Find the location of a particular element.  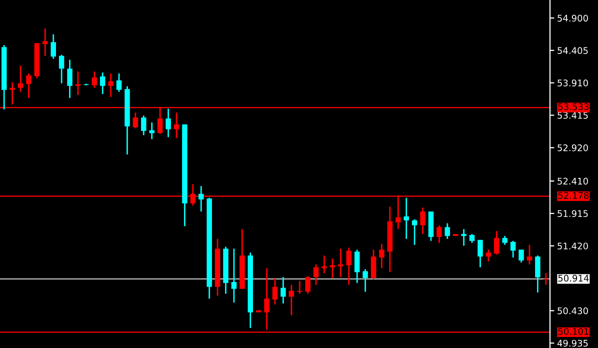

y-tick-label: 54.405 is located at coordinates (573, 50).